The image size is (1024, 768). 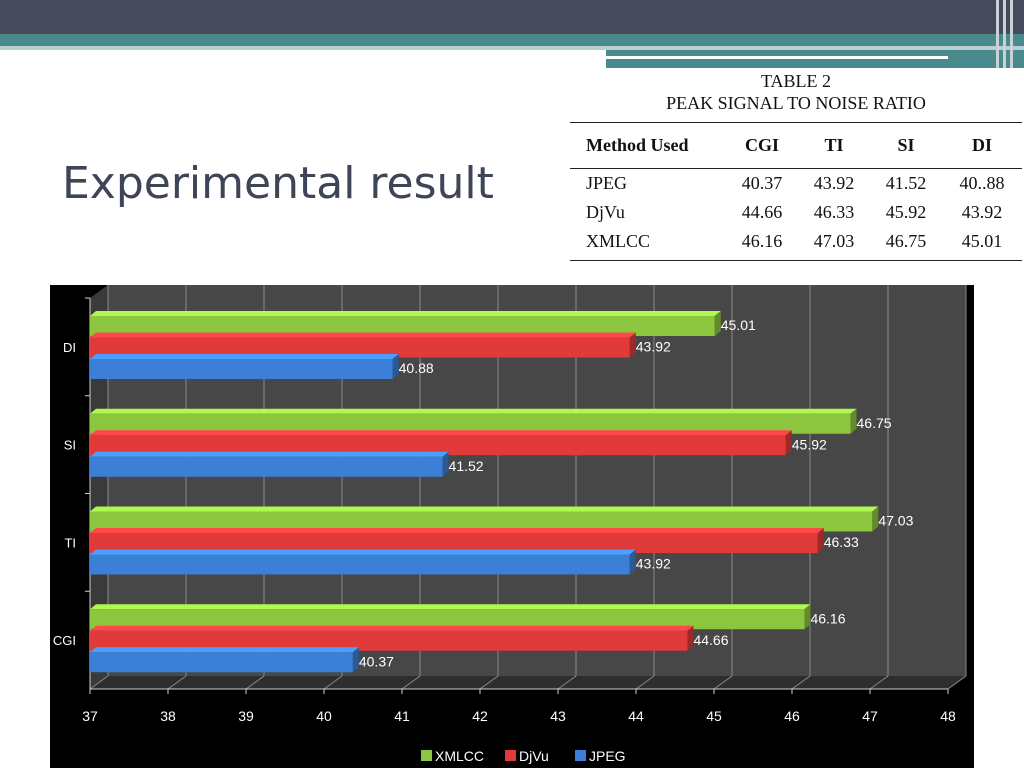 I want to click on data-label: 46.75, so click(x=874, y=423).